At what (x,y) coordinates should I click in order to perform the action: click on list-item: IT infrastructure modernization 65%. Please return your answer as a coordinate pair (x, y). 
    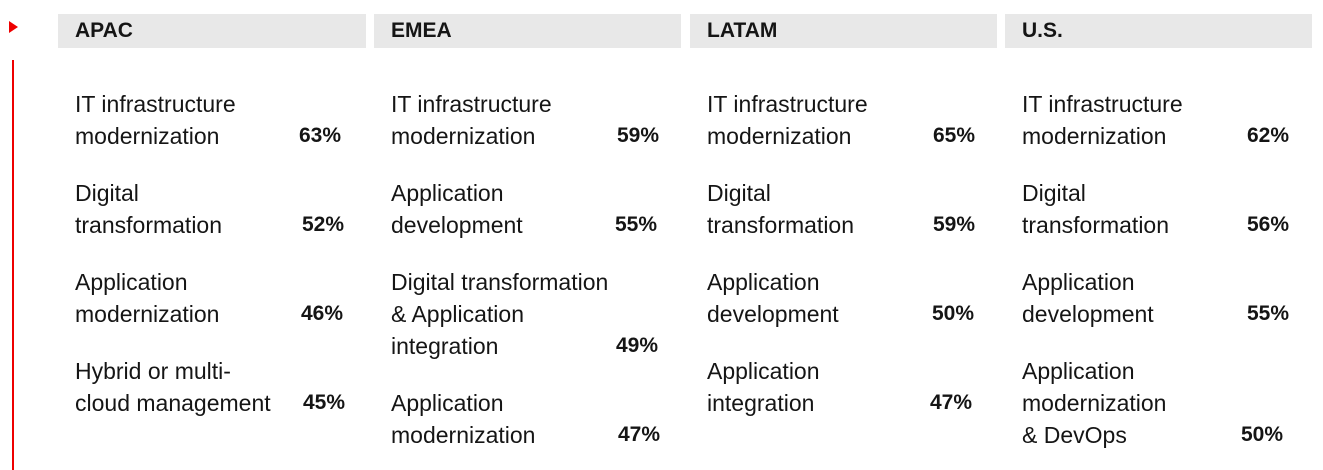
    Looking at the image, I should click on (847, 120).